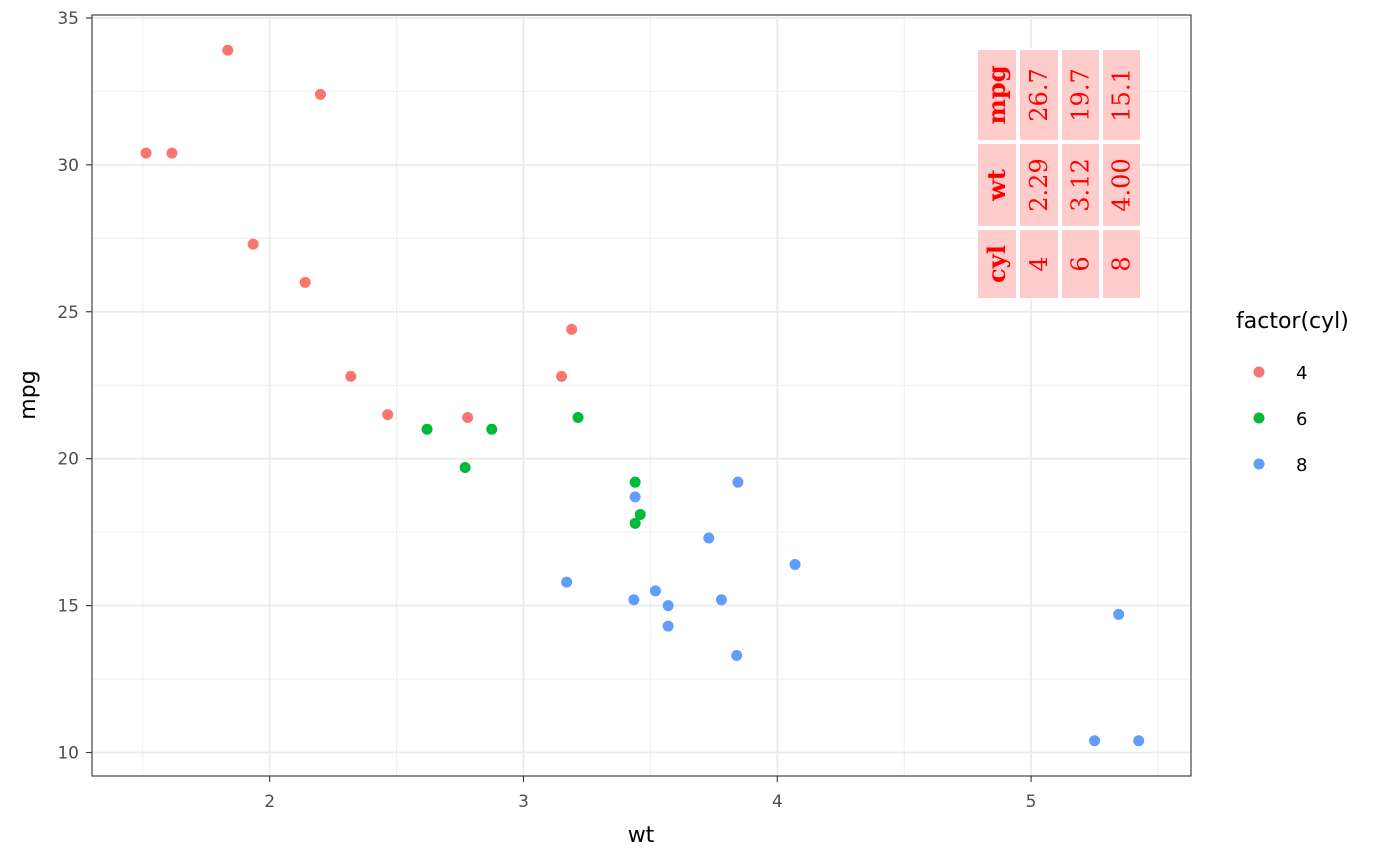 Image resolution: width=1400 pixels, height=866 pixels. Describe the element at coordinates (1031, 802) in the screenshot. I see `x-tick-label: 5` at that location.